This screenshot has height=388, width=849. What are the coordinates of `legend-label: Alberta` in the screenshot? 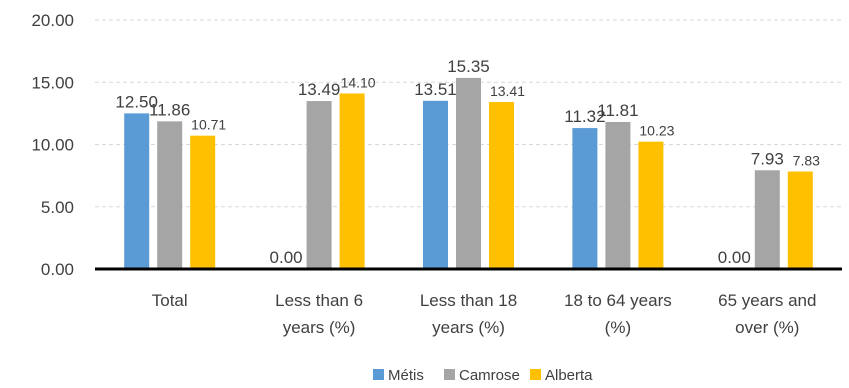 It's located at (569, 375).